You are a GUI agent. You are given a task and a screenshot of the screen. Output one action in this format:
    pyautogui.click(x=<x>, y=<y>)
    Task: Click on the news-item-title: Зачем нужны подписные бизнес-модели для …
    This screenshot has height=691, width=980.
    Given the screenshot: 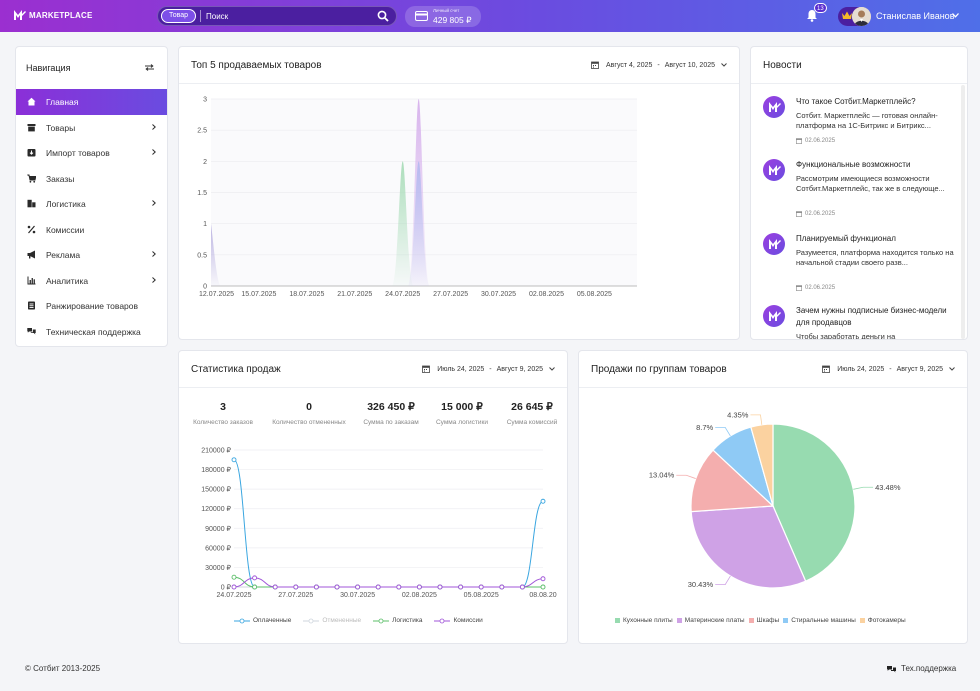 What is the action you would take?
    pyautogui.click(x=871, y=316)
    